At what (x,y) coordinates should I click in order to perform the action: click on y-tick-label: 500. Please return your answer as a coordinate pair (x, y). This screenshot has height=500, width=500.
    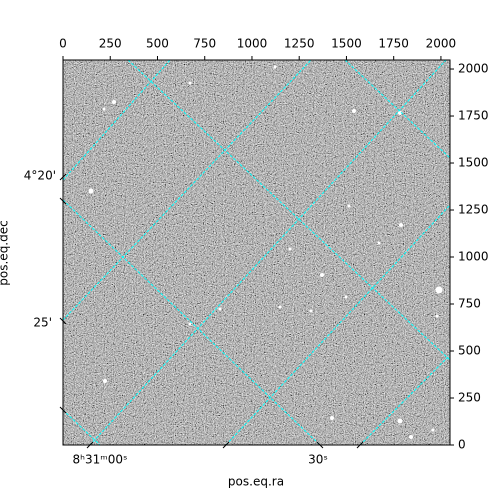
    Looking at the image, I should click on (469, 351).